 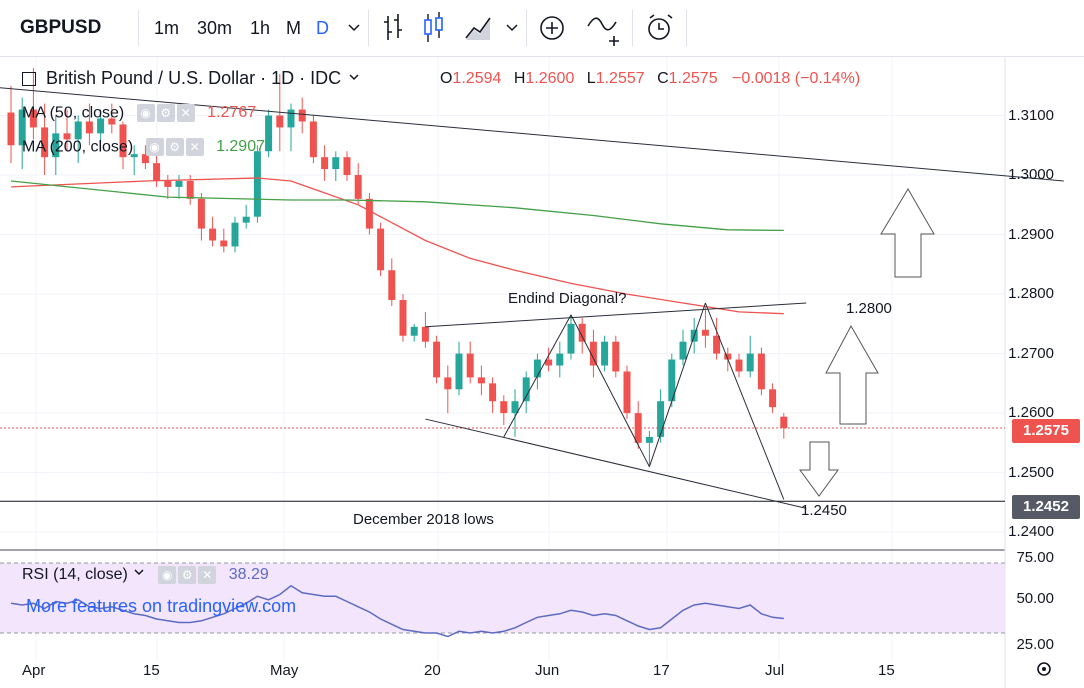 I want to click on add-indicator-icon, so click(x=552, y=28).